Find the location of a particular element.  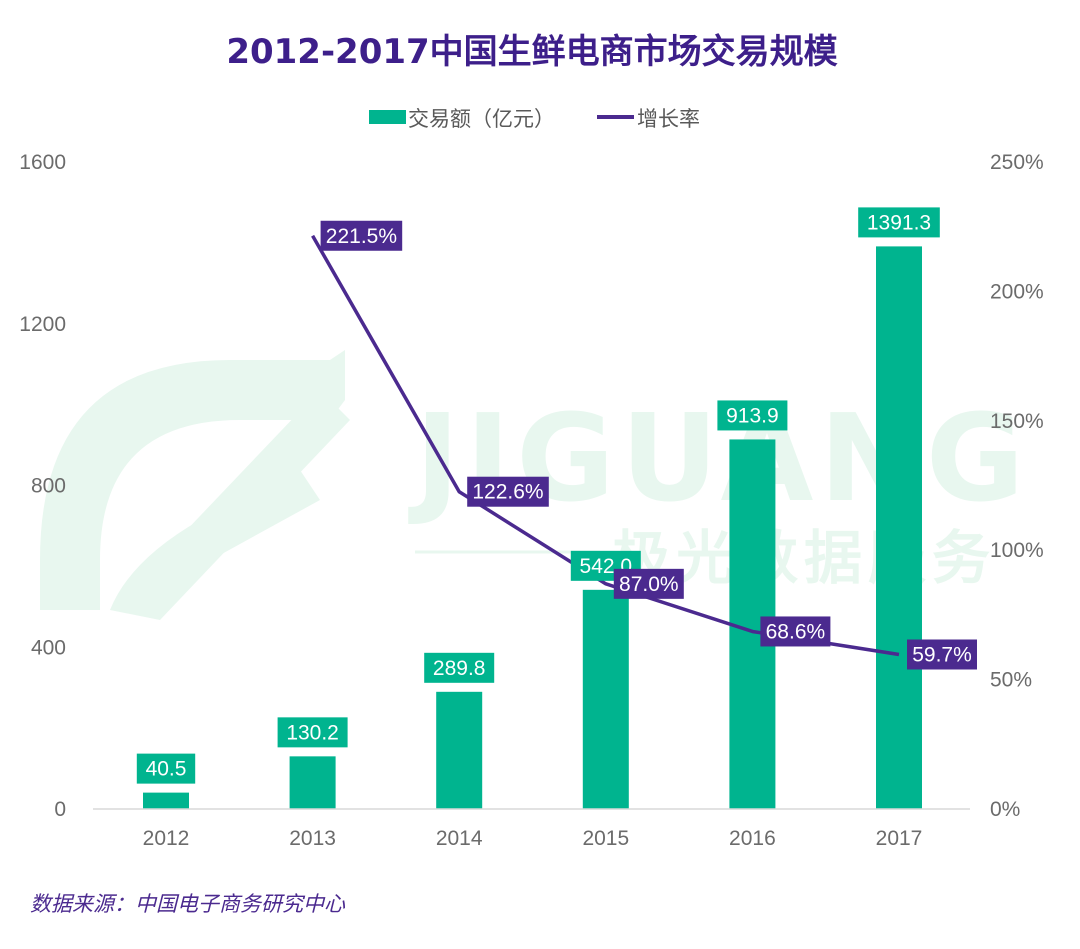

bar-value-label-text: 130.2 is located at coordinates (312, 732).